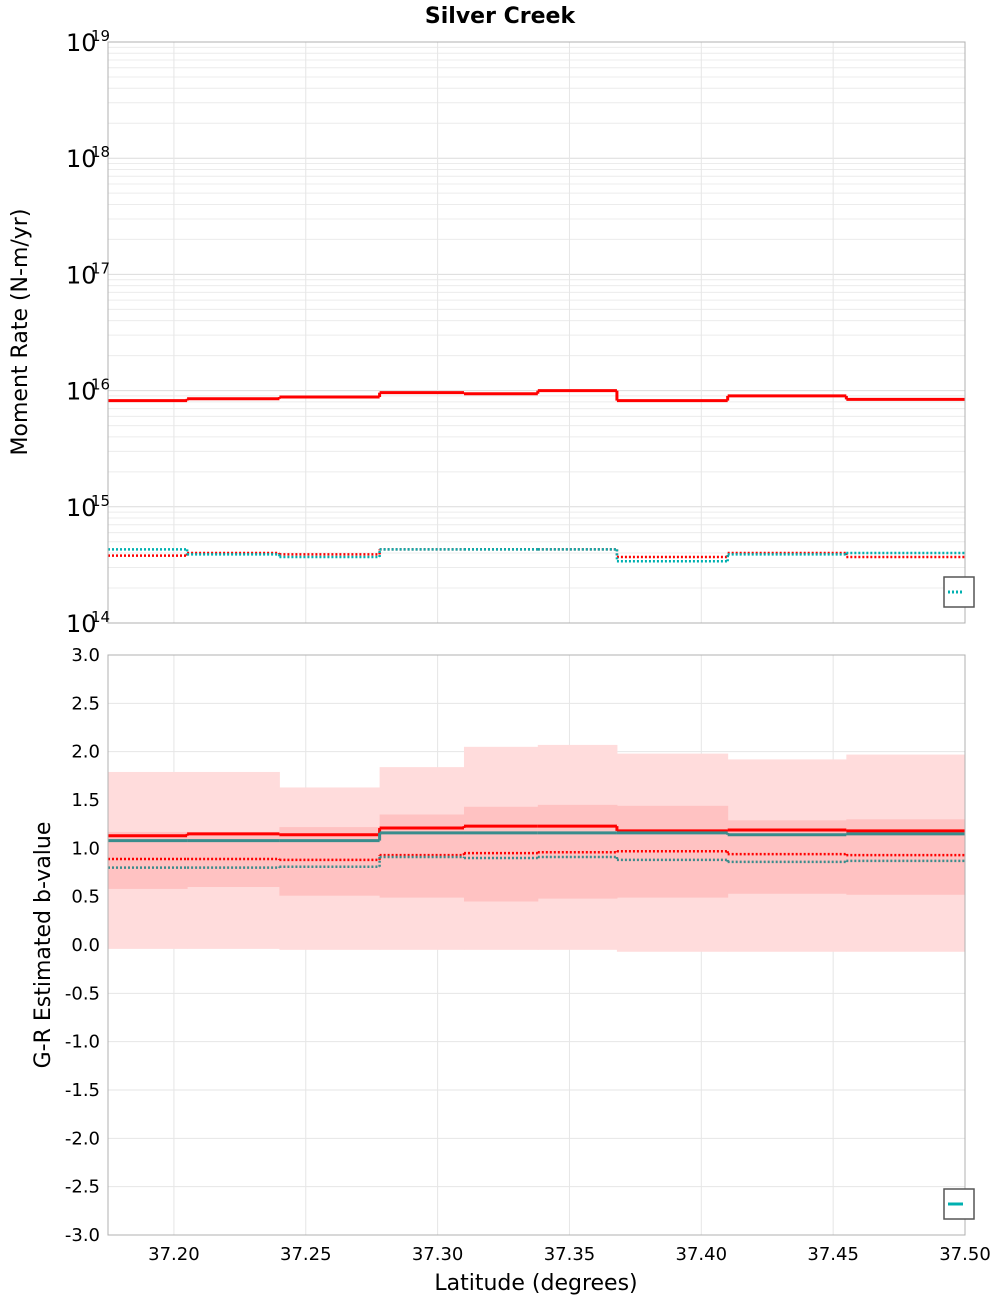 Image resolution: width=1000 pixels, height=1300 pixels. What do you see at coordinates (20, 332) in the screenshot?
I see `moment-rate-y-axis-label: Moment Rate (N-m/yr)` at bounding box center [20, 332].